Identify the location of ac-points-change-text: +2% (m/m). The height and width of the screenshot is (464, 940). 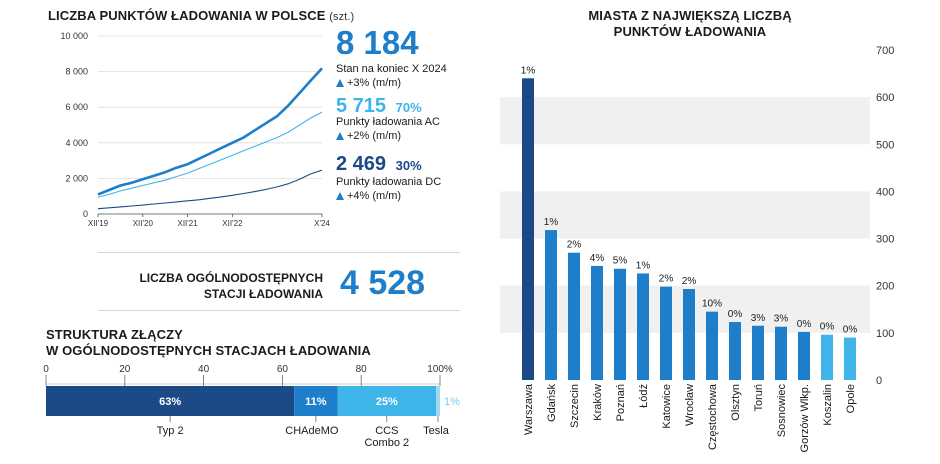
(374, 136).